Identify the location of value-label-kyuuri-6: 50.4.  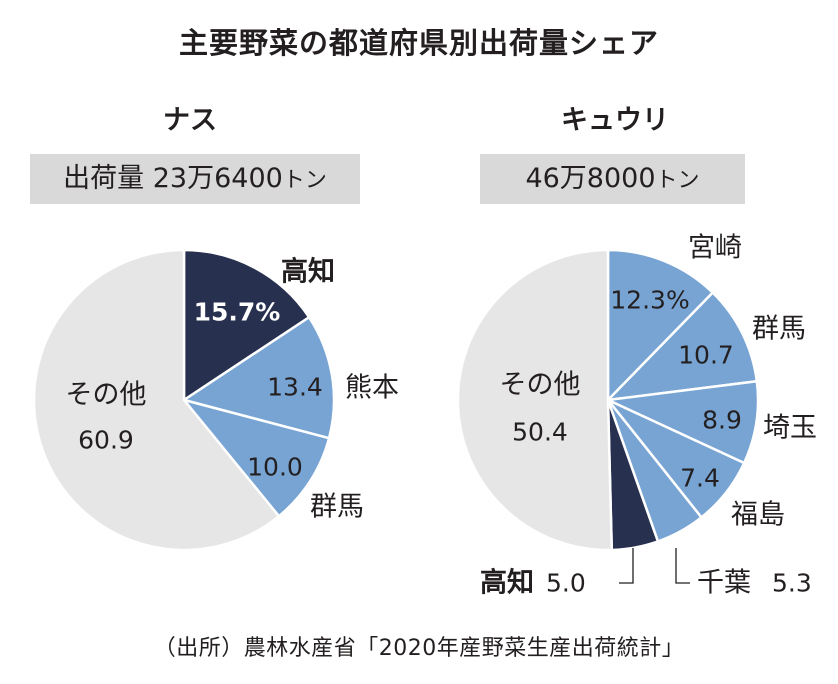
(540, 432).